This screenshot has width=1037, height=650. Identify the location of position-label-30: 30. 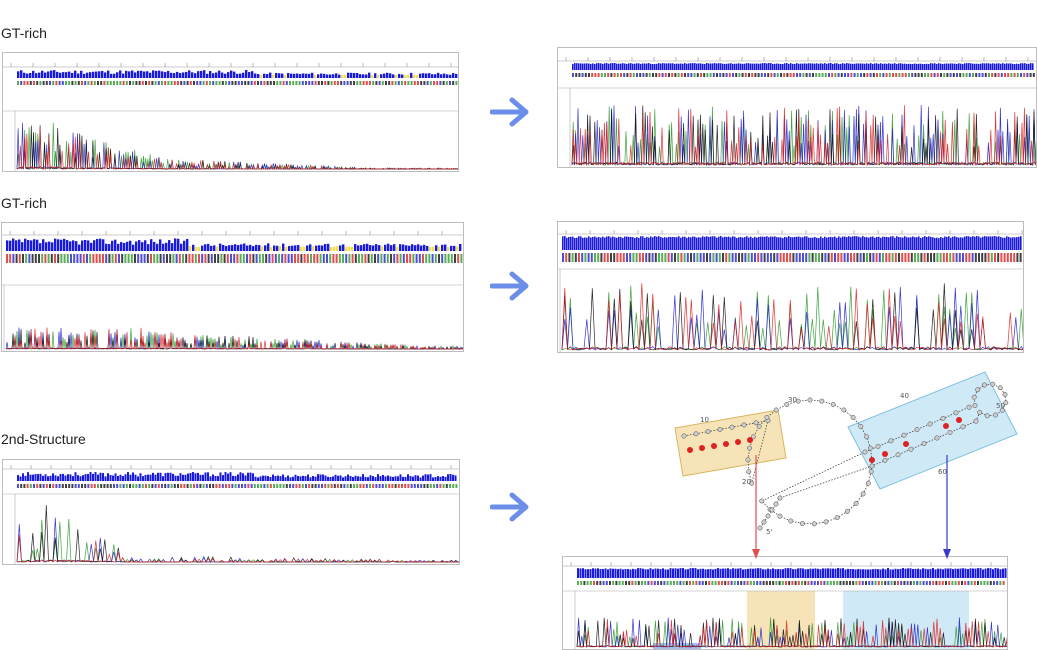
(792, 400).